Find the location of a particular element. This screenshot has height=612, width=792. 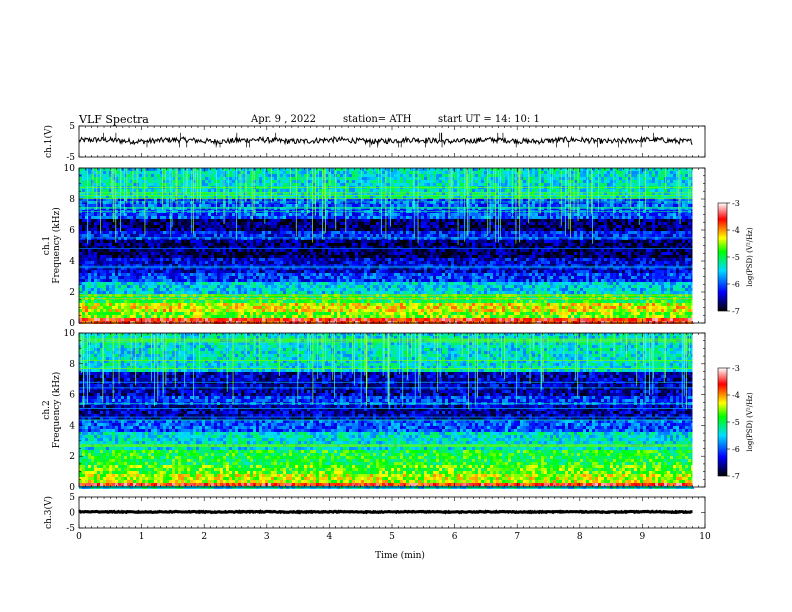

ch2-spectrogram-y-tick-label: 4 is located at coordinates (72, 426).